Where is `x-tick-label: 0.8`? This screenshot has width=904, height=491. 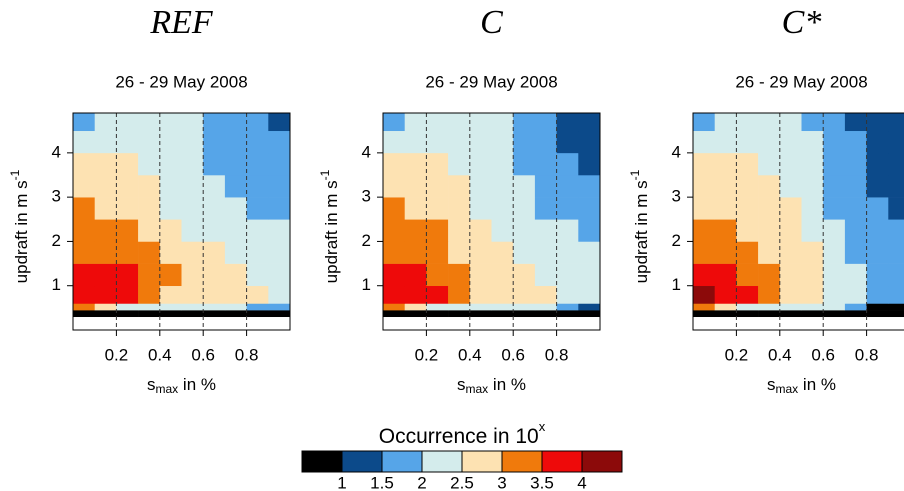
x-tick-label: 0.8 is located at coordinates (557, 354).